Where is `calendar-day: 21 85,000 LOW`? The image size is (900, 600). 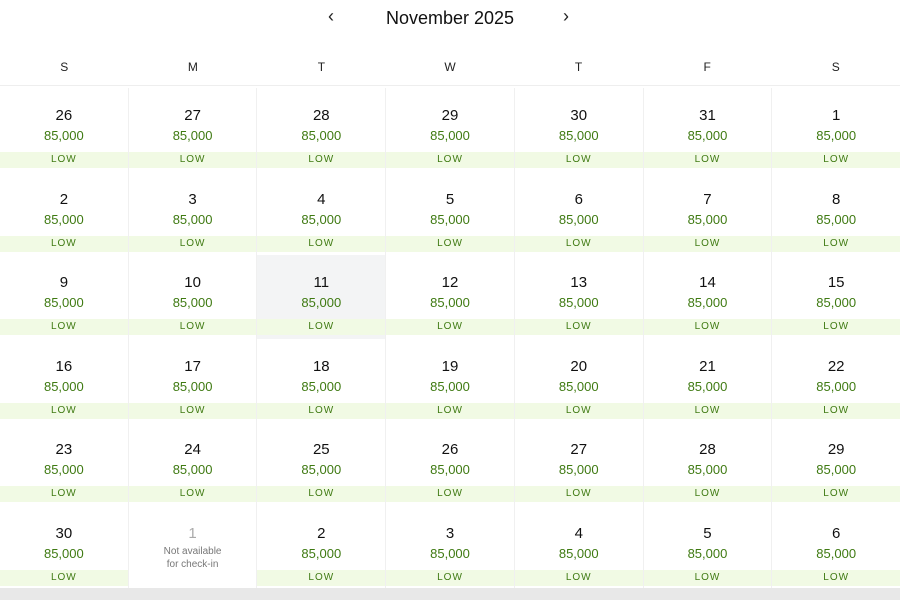 calendar-day: 21 85,000 LOW is located at coordinates (708, 380).